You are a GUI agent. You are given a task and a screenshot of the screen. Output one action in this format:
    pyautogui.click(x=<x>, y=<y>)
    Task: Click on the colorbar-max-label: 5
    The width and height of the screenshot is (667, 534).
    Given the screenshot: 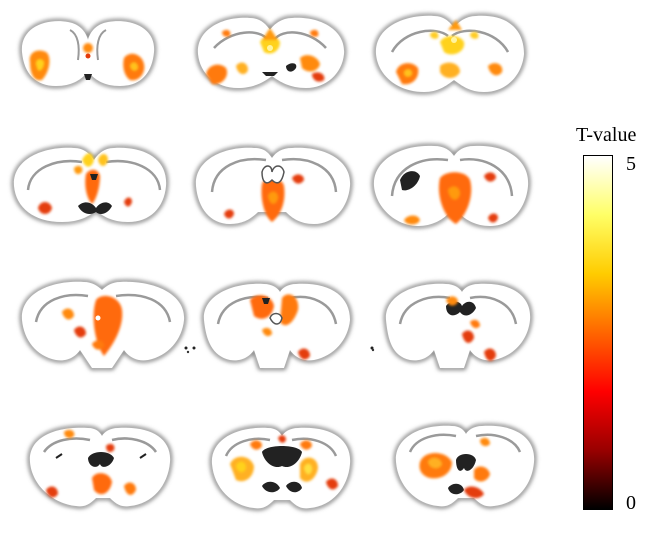 What is the action you would take?
    pyautogui.click(x=631, y=164)
    